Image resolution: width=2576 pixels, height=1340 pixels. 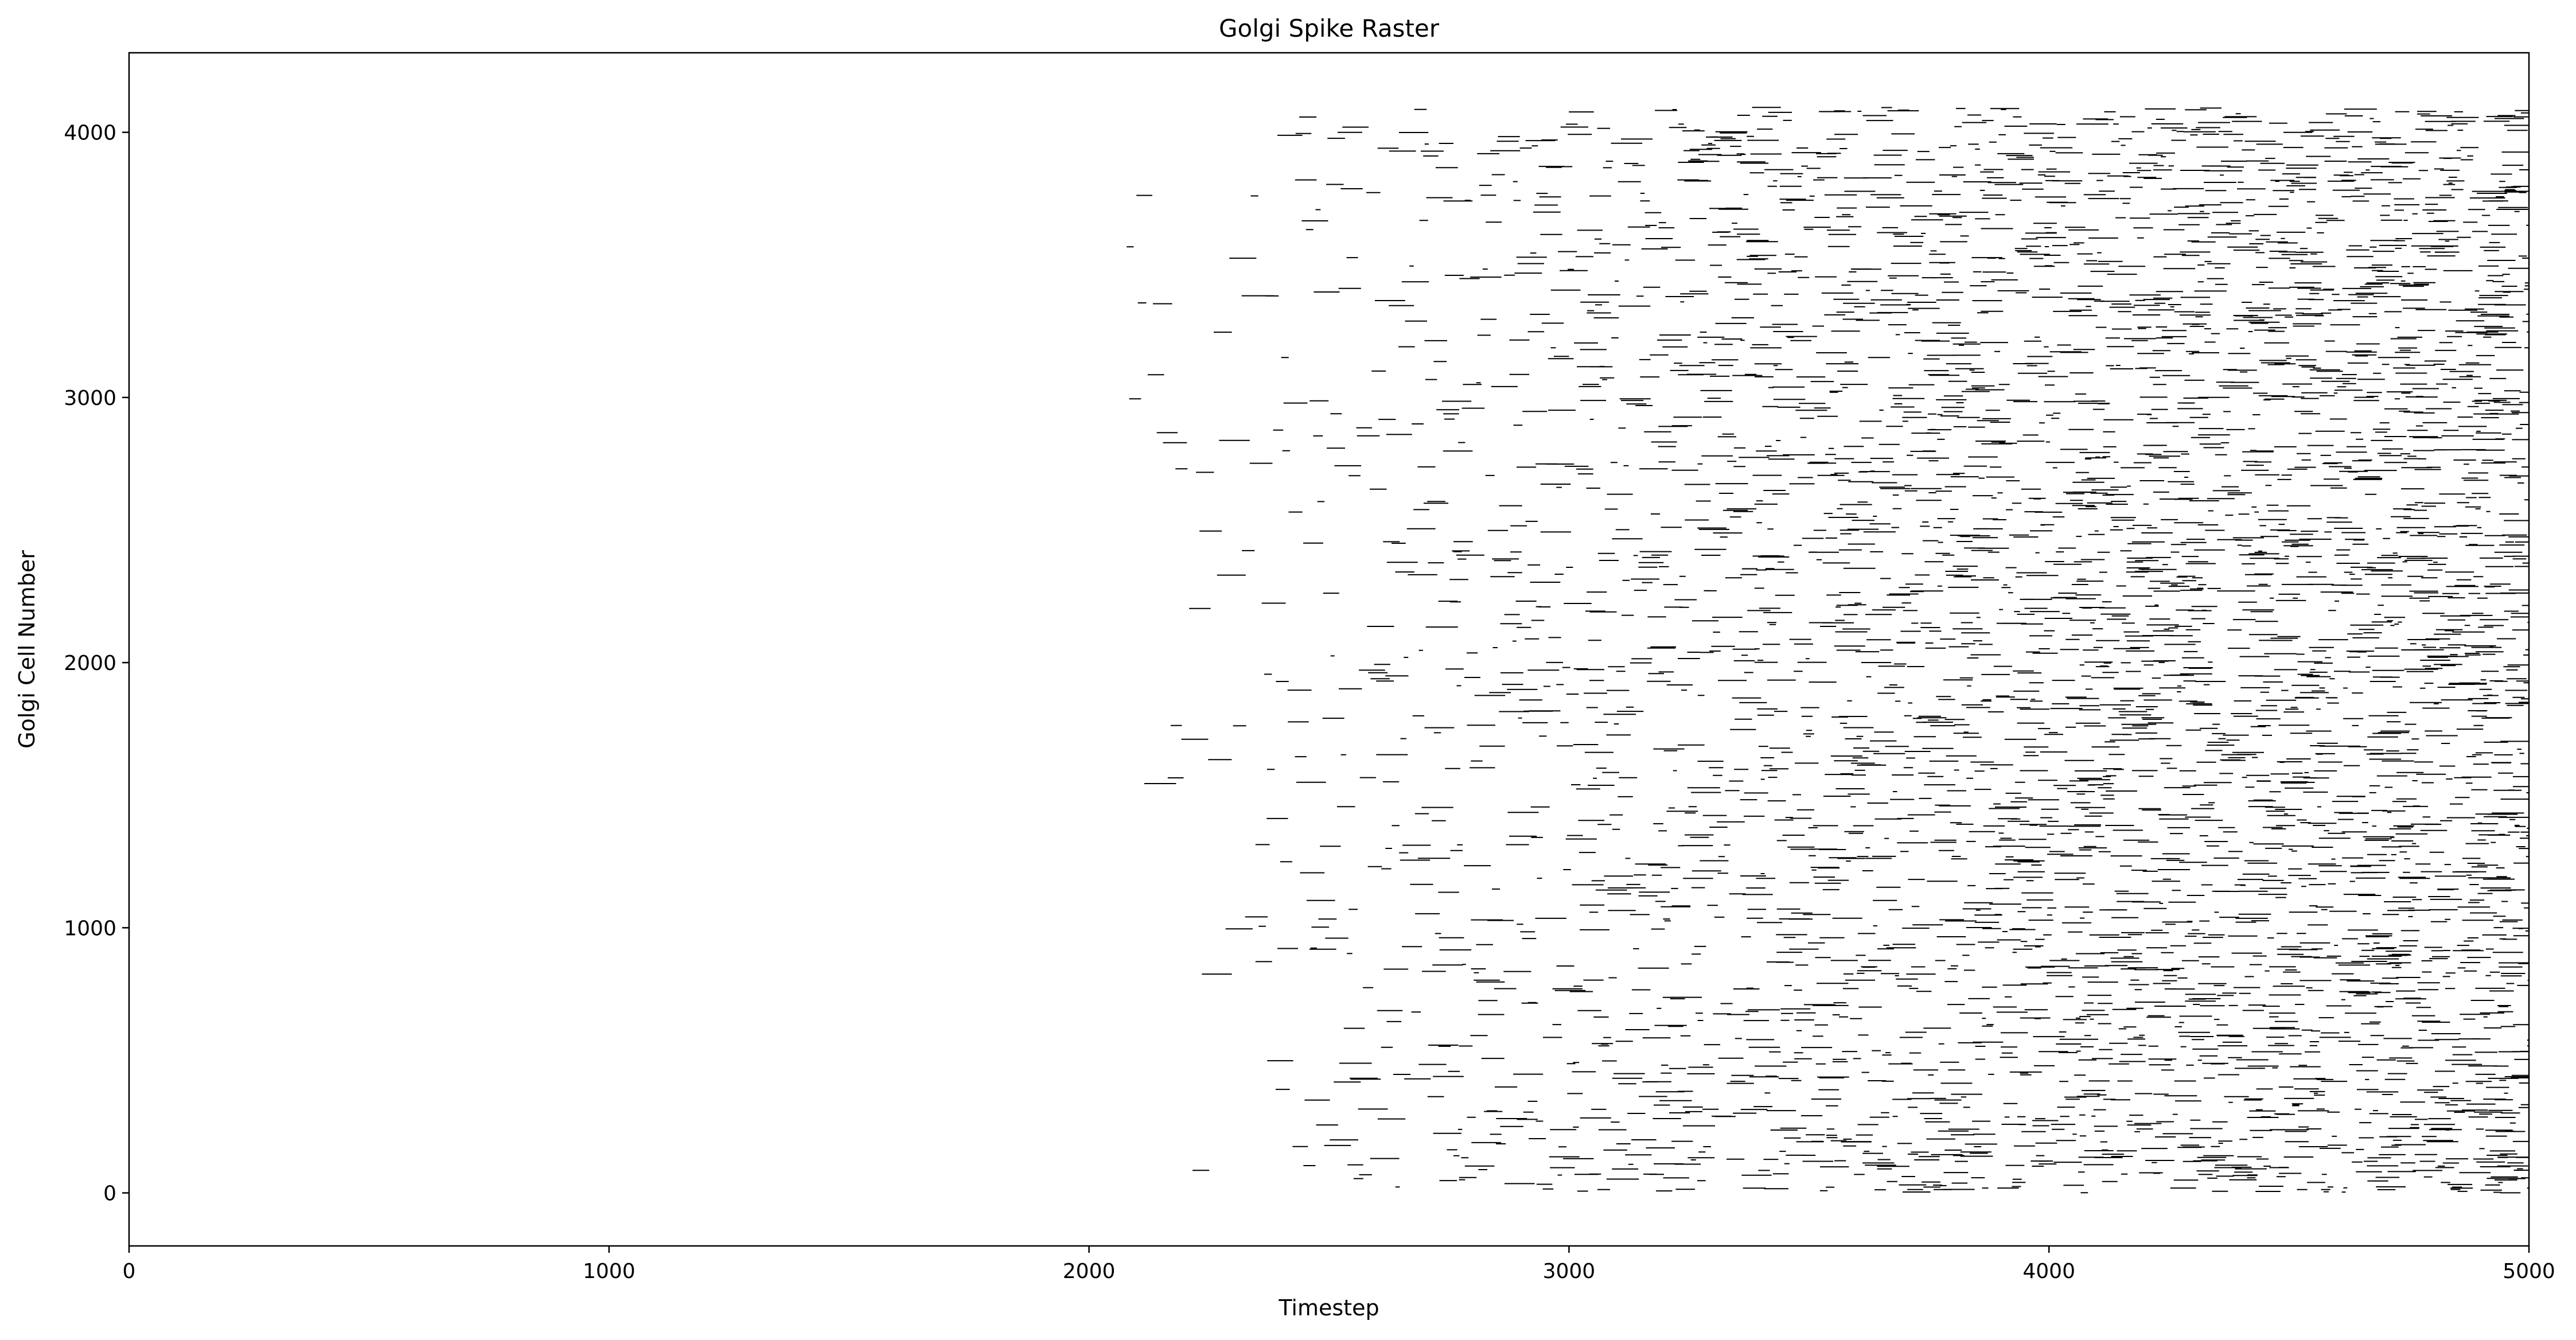 I want to click on x-tick-label: 0, so click(x=129, y=1271).